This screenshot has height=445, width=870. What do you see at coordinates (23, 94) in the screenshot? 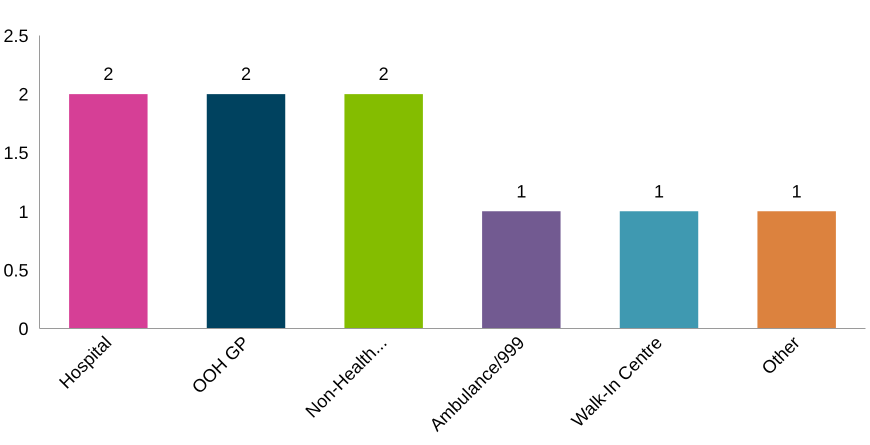
I see `y-tick-label: 2` at bounding box center [23, 94].